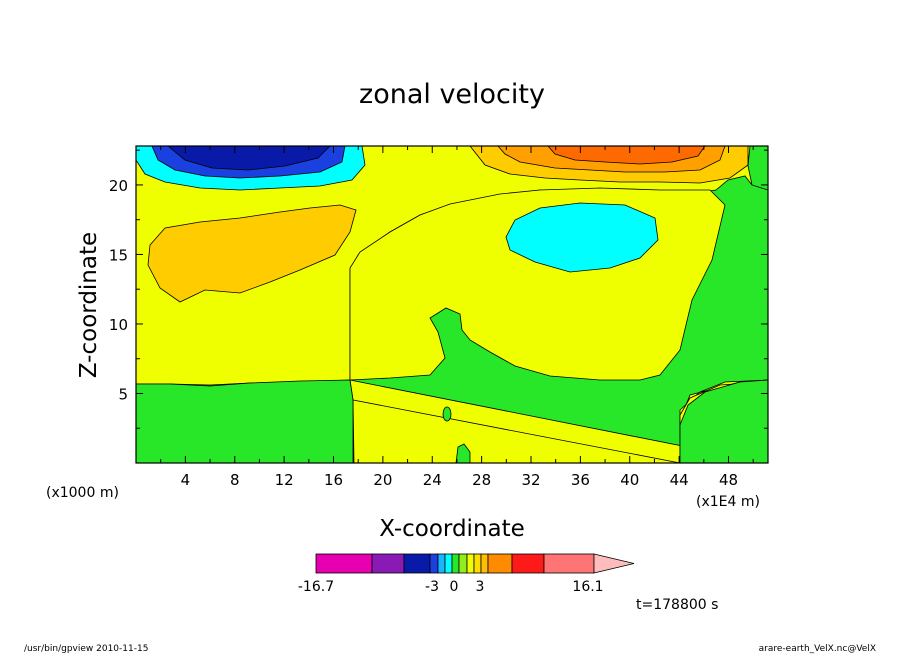  Describe the element at coordinates (530, 480) in the screenshot. I see `x-tick-label: 32` at that location.